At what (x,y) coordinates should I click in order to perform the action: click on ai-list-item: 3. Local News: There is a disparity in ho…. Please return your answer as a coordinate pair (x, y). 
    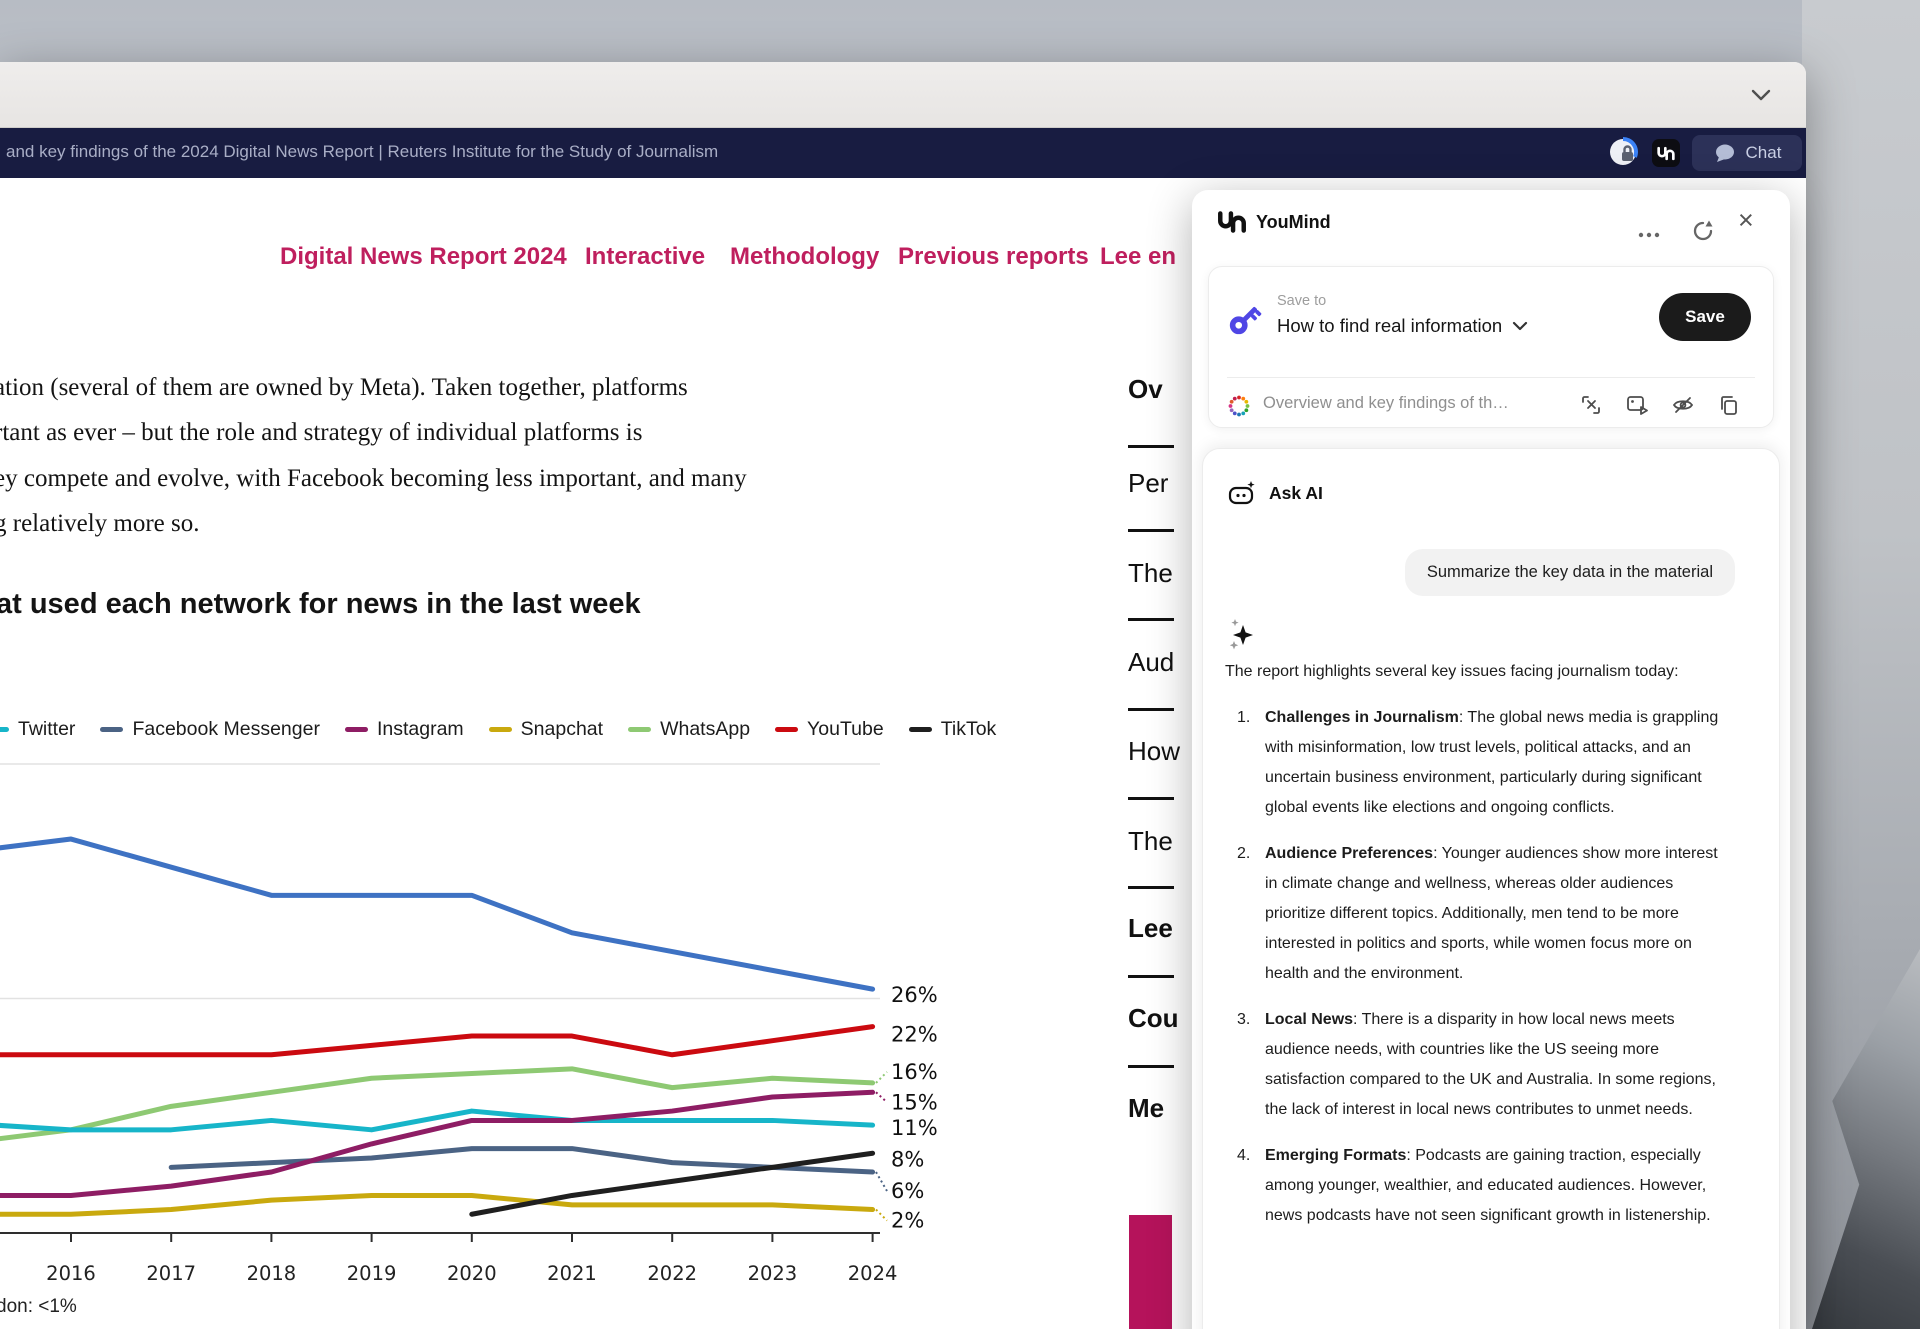
    Looking at the image, I should click on (1479, 1065).